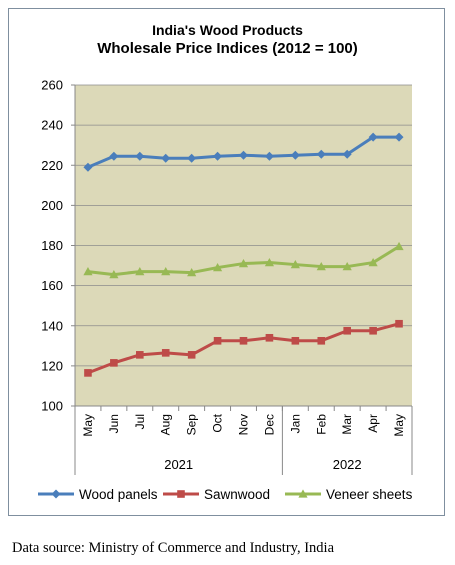 The width and height of the screenshot is (455, 565). What do you see at coordinates (237, 494) in the screenshot?
I see `legend-label-sawnwood: Sawnwood` at bounding box center [237, 494].